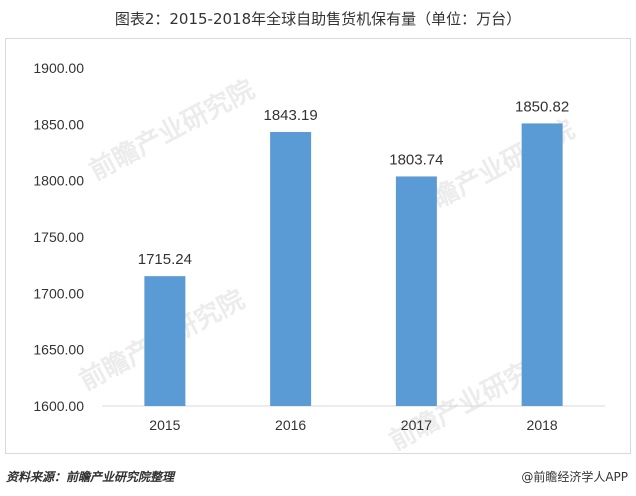 This screenshot has height=496, width=636. Describe the element at coordinates (58, 350) in the screenshot. I see `y-tick-label: 1650.00` at that location.